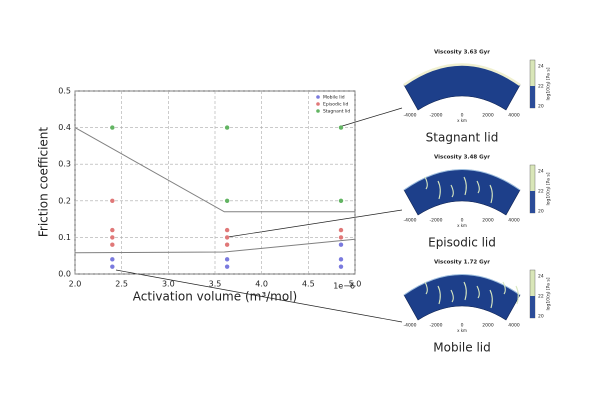  What do you see at coordinates (336, 105) in the screenshot?
I see `legend-label: Episodic lid` at bounding box center [336, 105].